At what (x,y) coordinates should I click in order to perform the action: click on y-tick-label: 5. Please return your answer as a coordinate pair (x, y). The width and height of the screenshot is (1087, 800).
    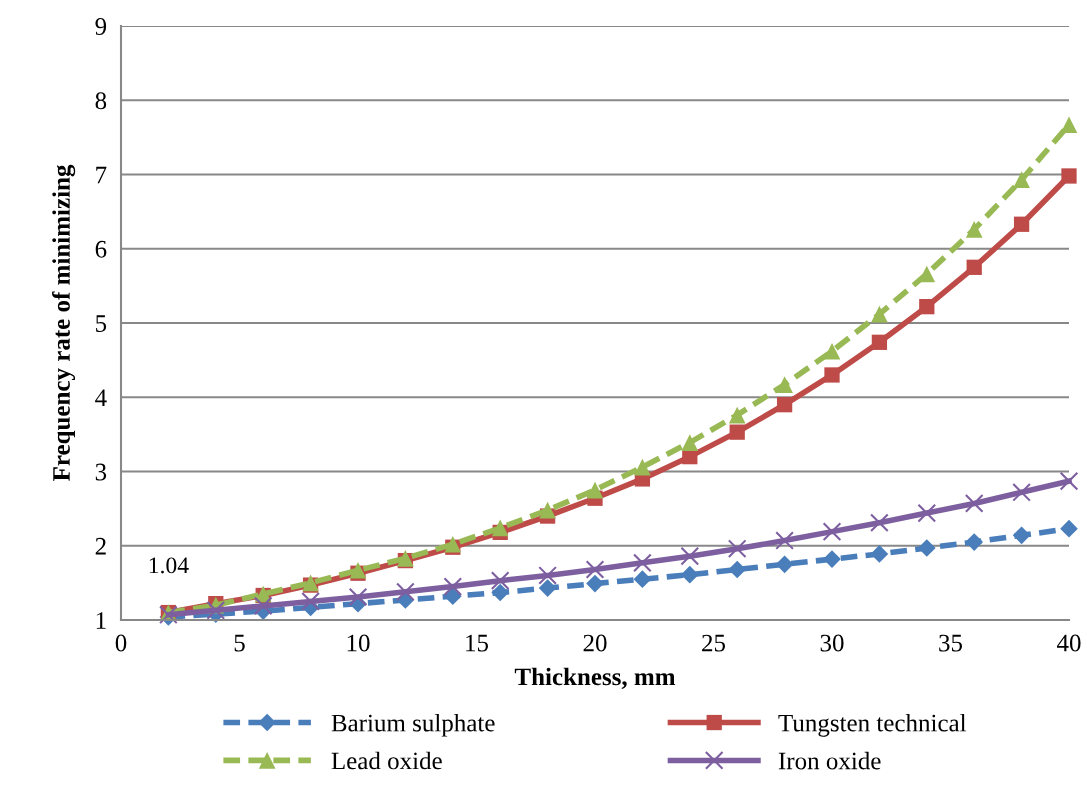
    Looking at the image, I should click on (101, 323).